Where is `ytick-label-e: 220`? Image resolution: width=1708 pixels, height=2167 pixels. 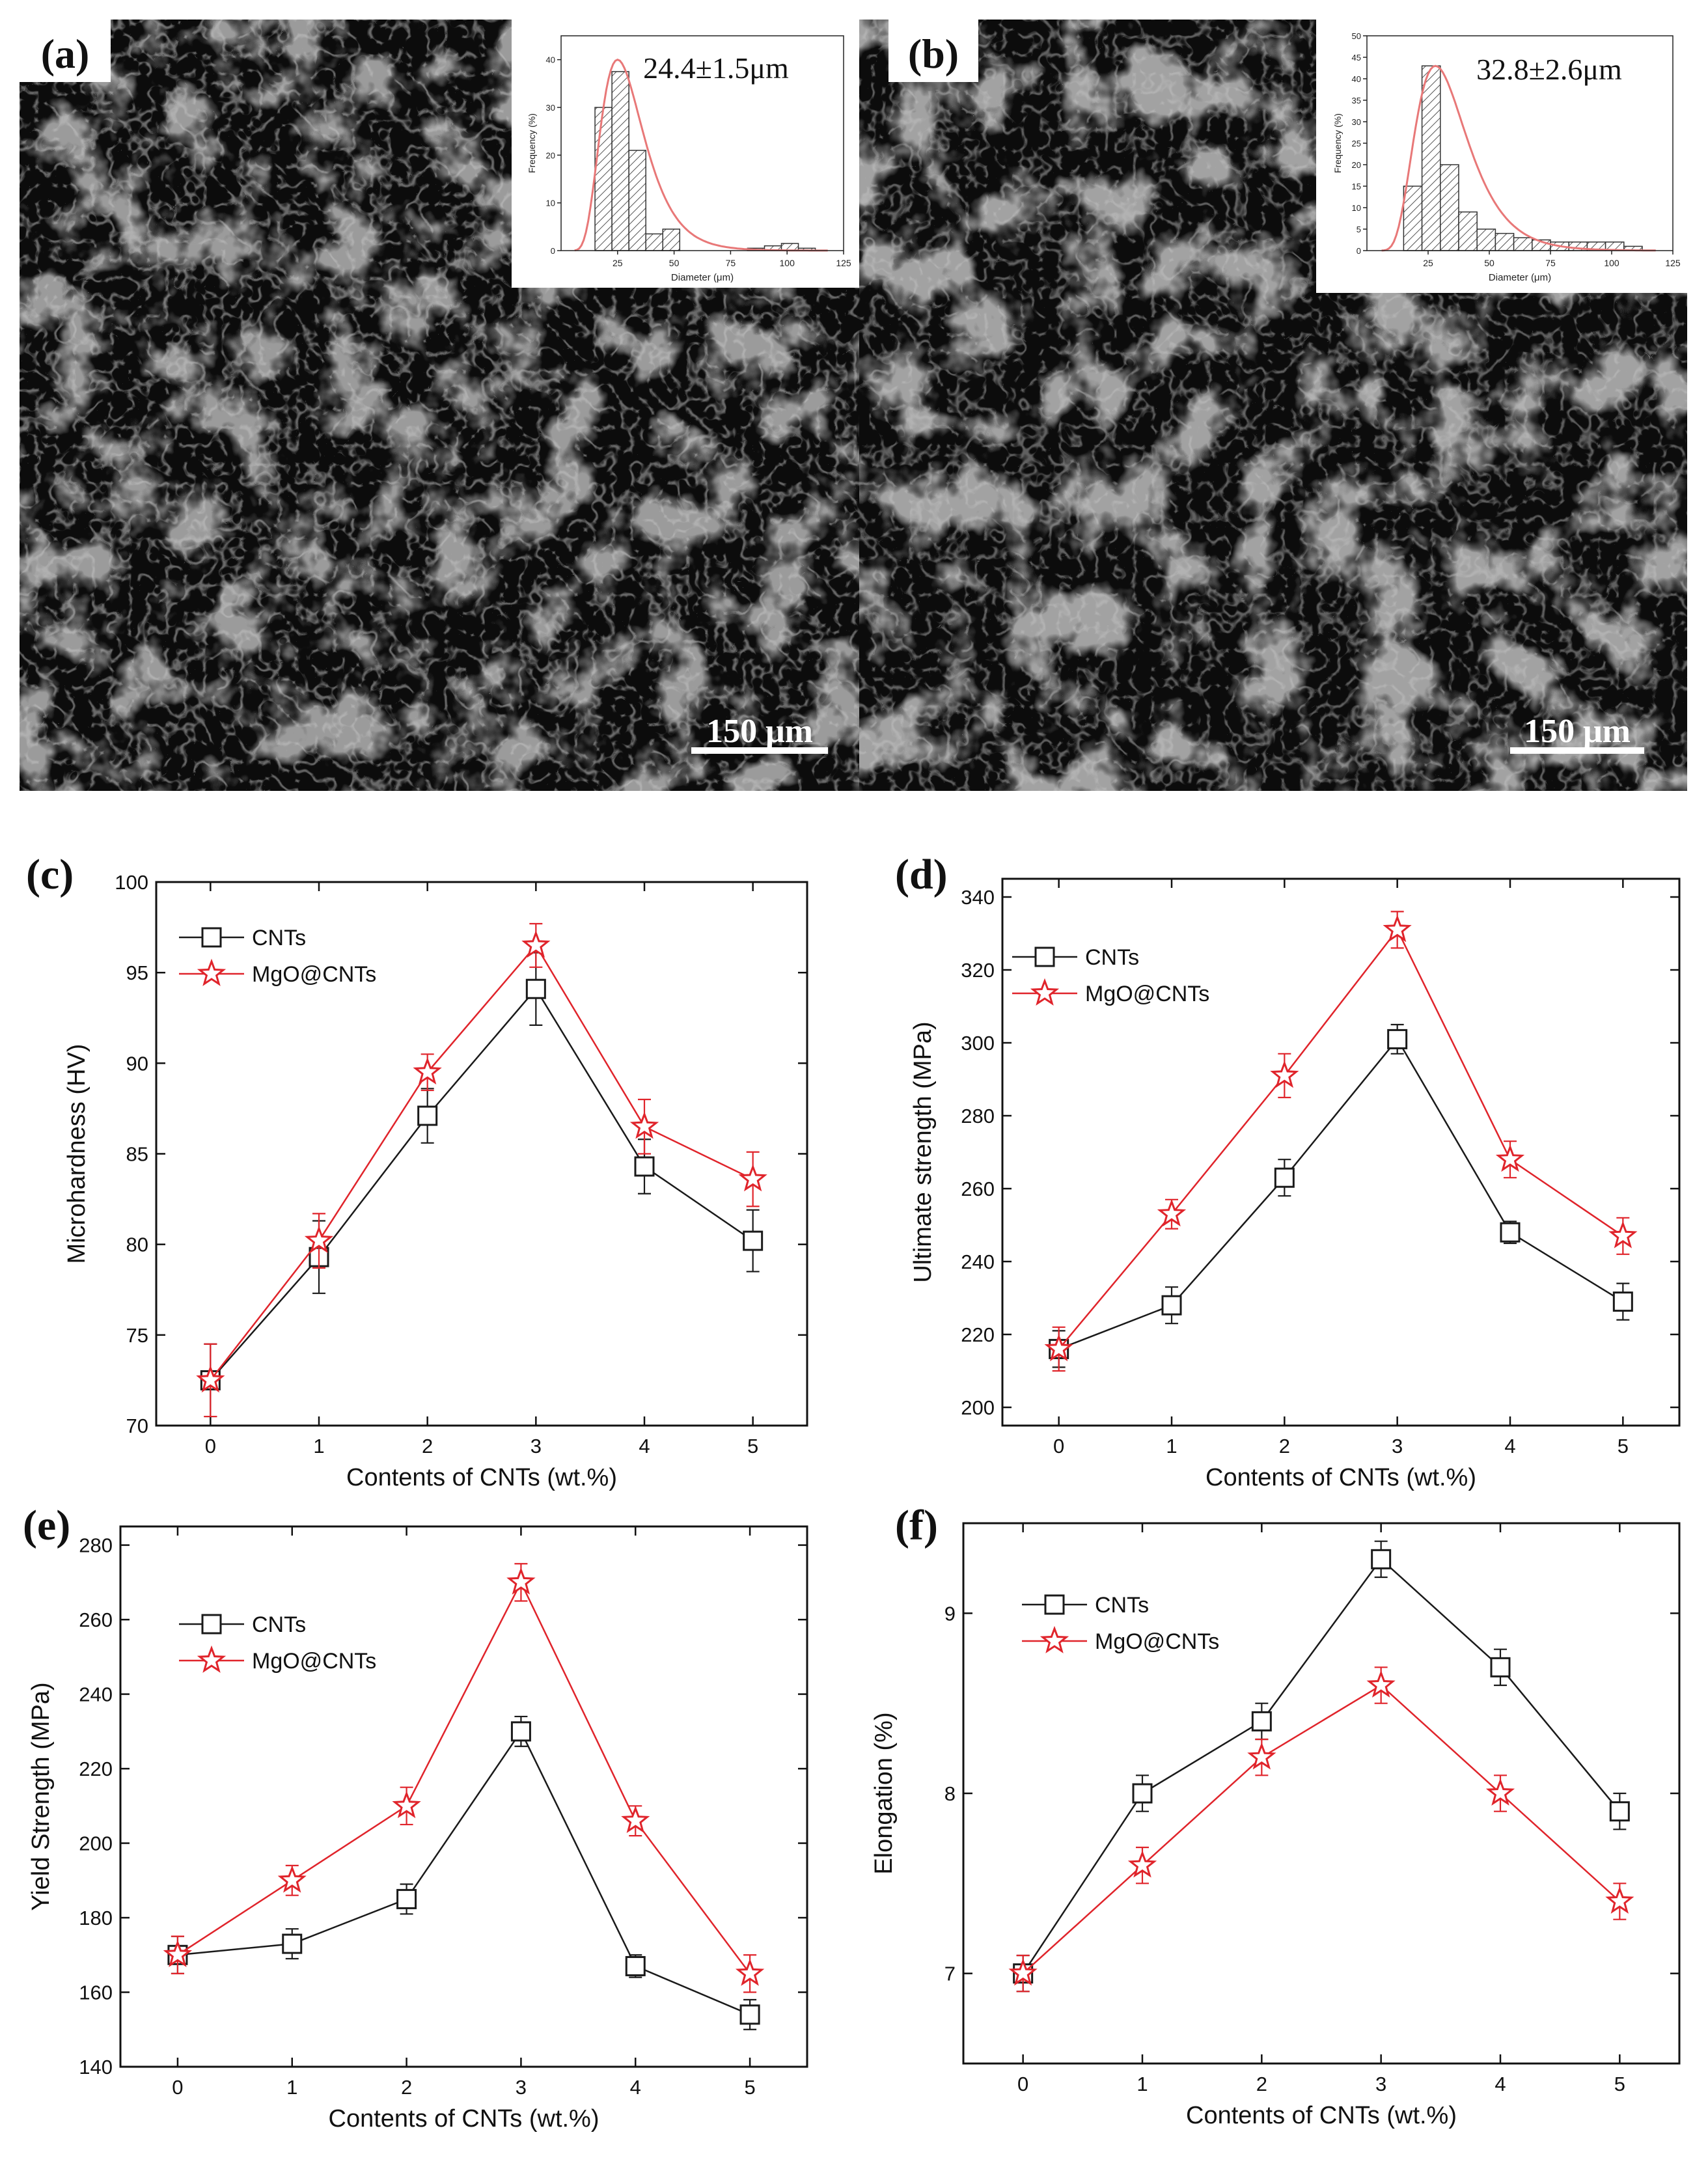
ytick-label-e: 220 is located at coordinates (96, 1769).